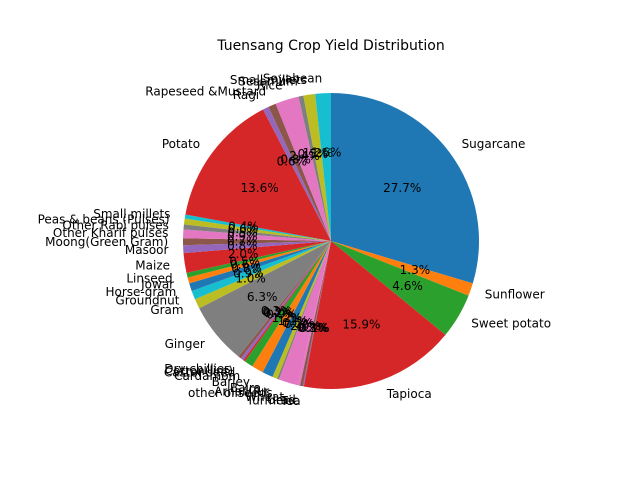 The height and width of the screenshot is (480, 640). Describe the element at coordinates (243, 229) in the screenshot. I see `slice-percent-27: 0.6%` at that location.